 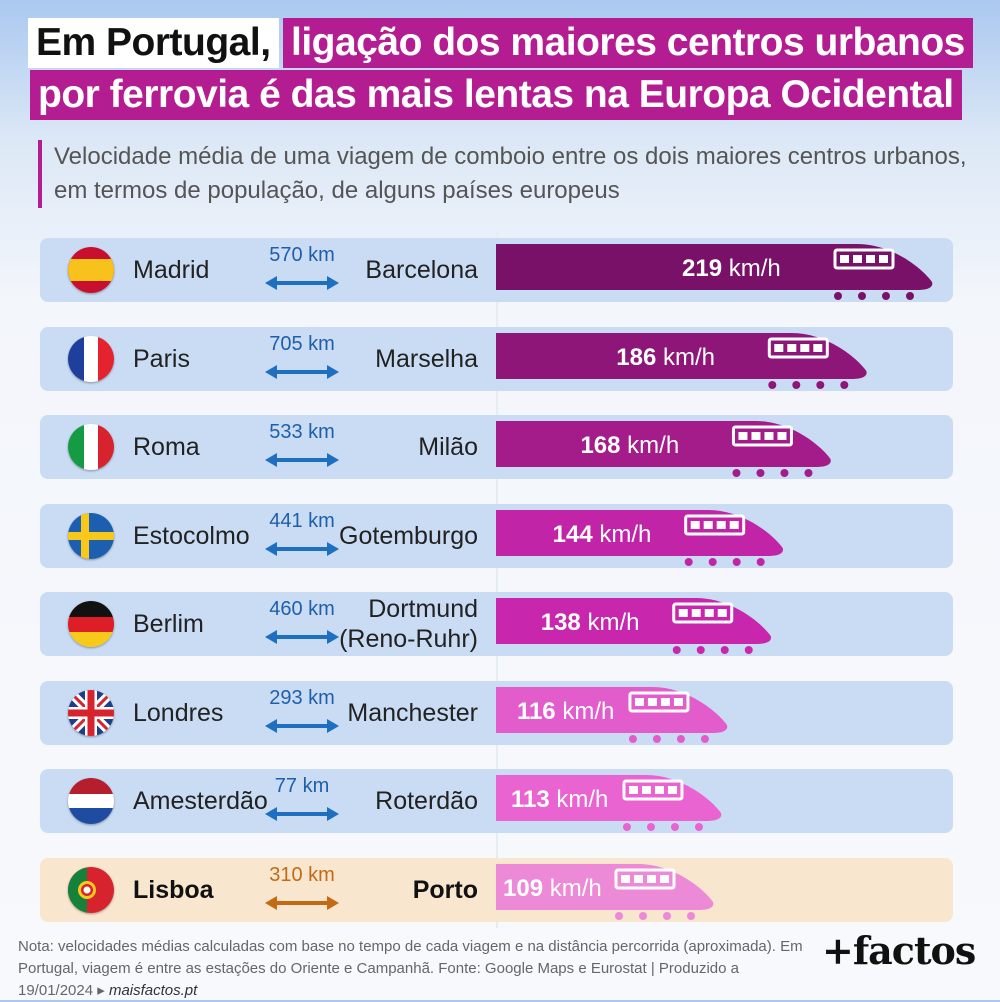 What do you see at coordinates (731, 268) in the screenshot?
I see `speed-value-label: 219 km/h` at bounding box center [731, 268].